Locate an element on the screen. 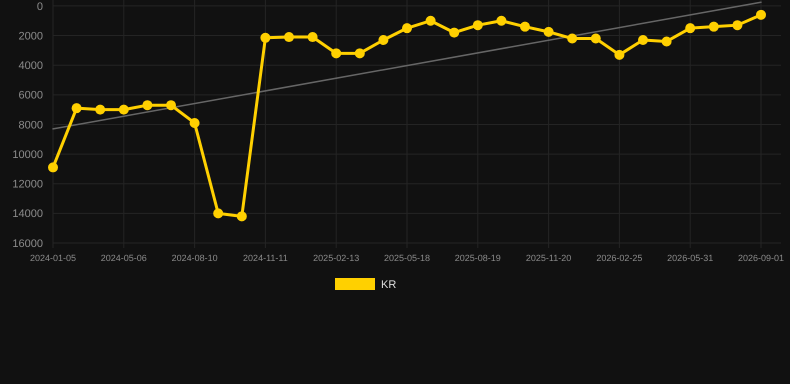 Image resolution: width=790 pixels, height=384 pixels. y-tick-label: 4000 is located at coordinates (30, 66).